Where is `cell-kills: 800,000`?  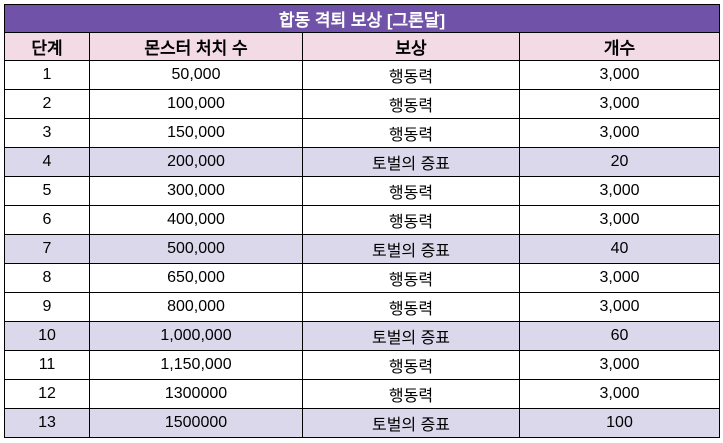 cell-kills: 800,000 is located at coordinates (196, 307).